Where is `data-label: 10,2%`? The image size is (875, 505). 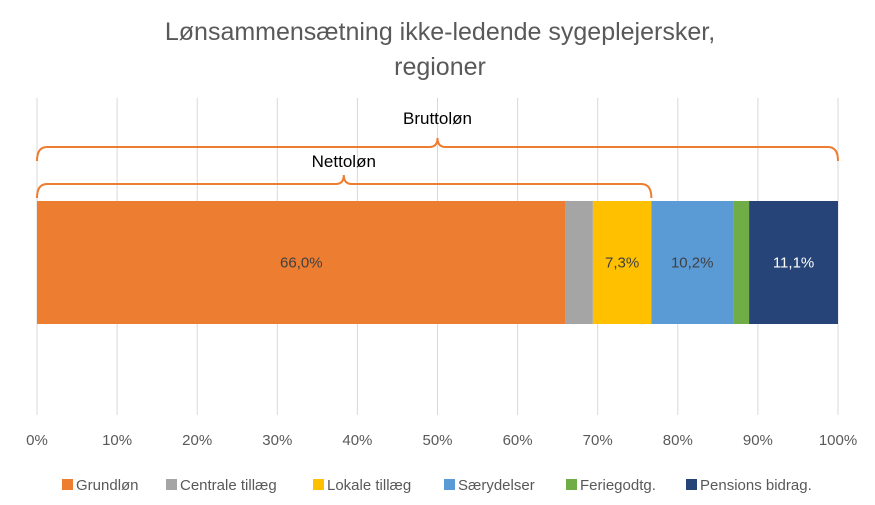 data-label: 10,2% is located at coordinates (692, 263).